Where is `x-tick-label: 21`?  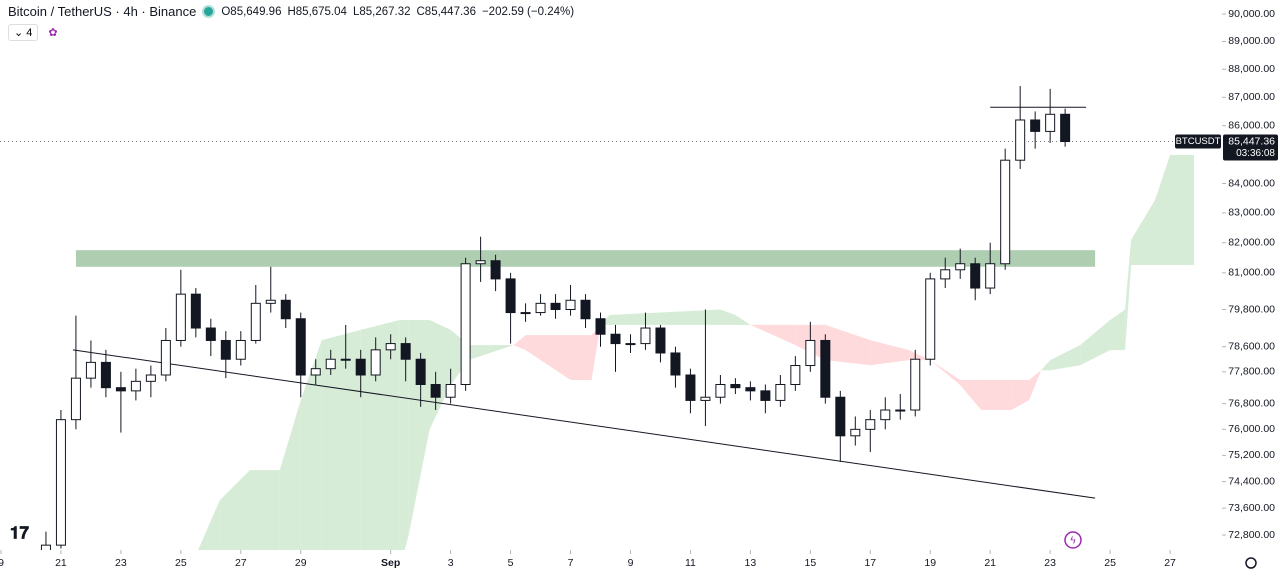
x-tick-label: 21 is located at coordinates (990, 563).